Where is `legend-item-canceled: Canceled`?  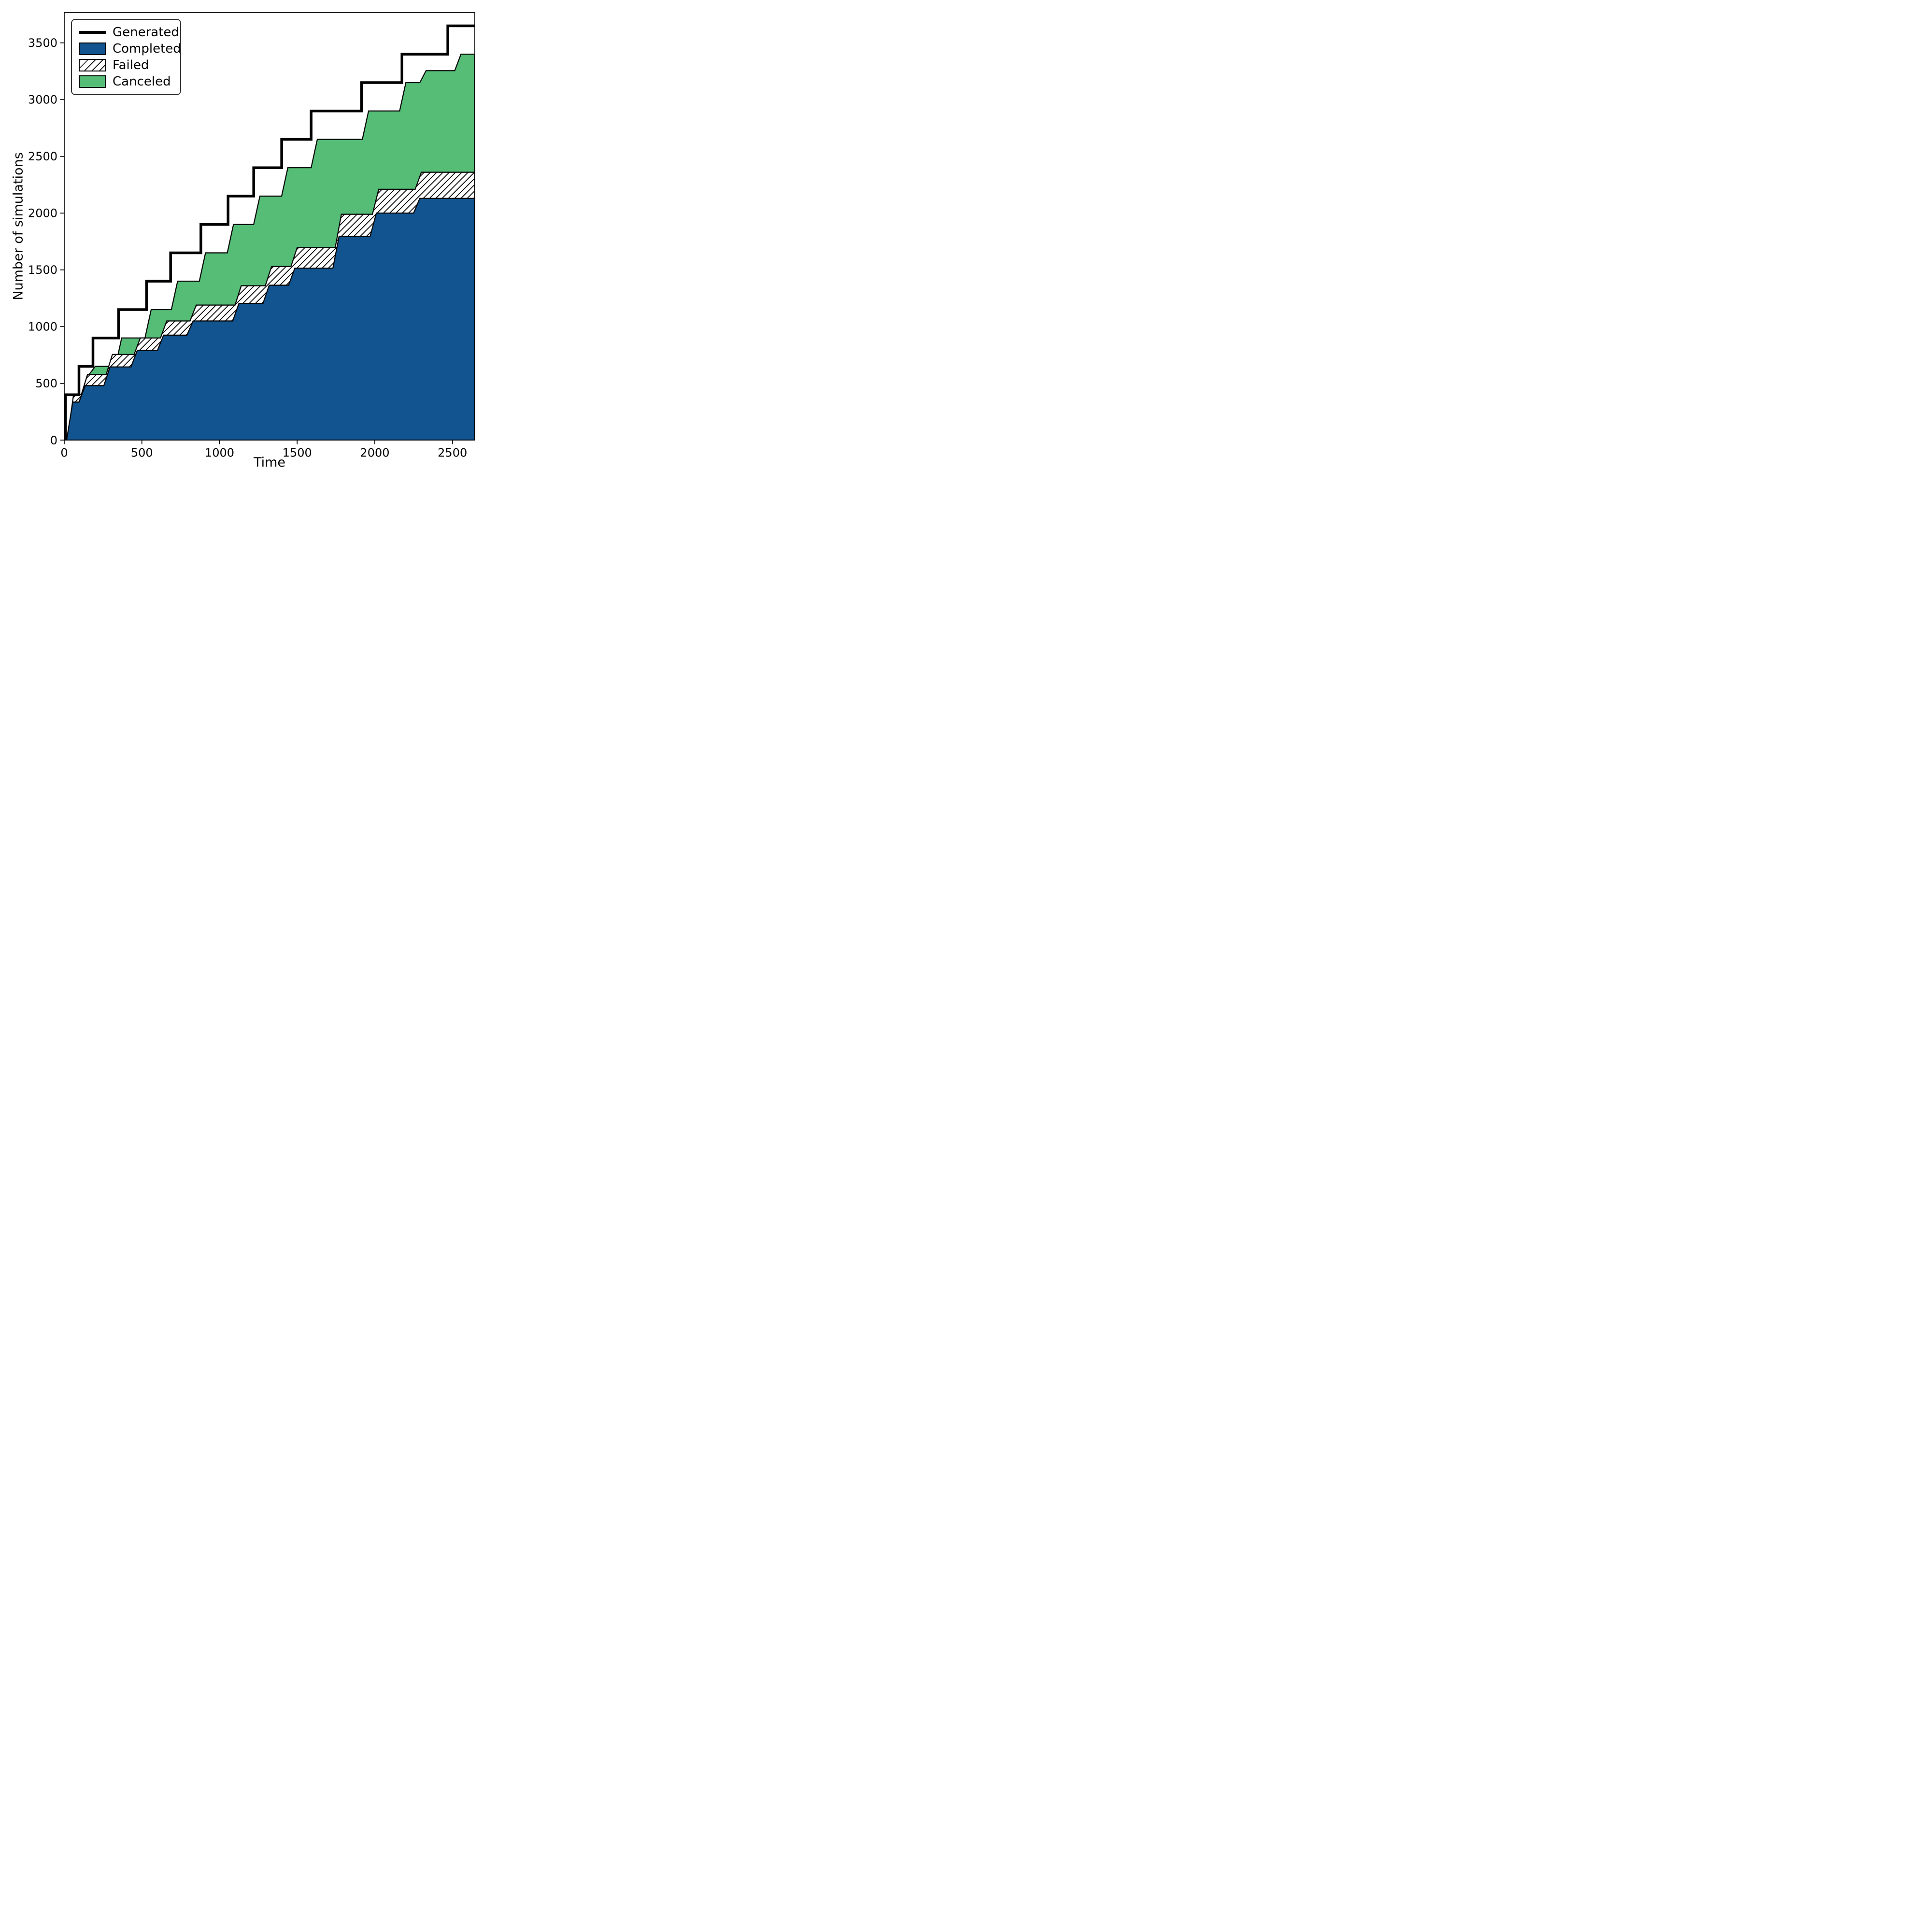 legend-item-canceled: Canceled is located at coordinates (126, 81).